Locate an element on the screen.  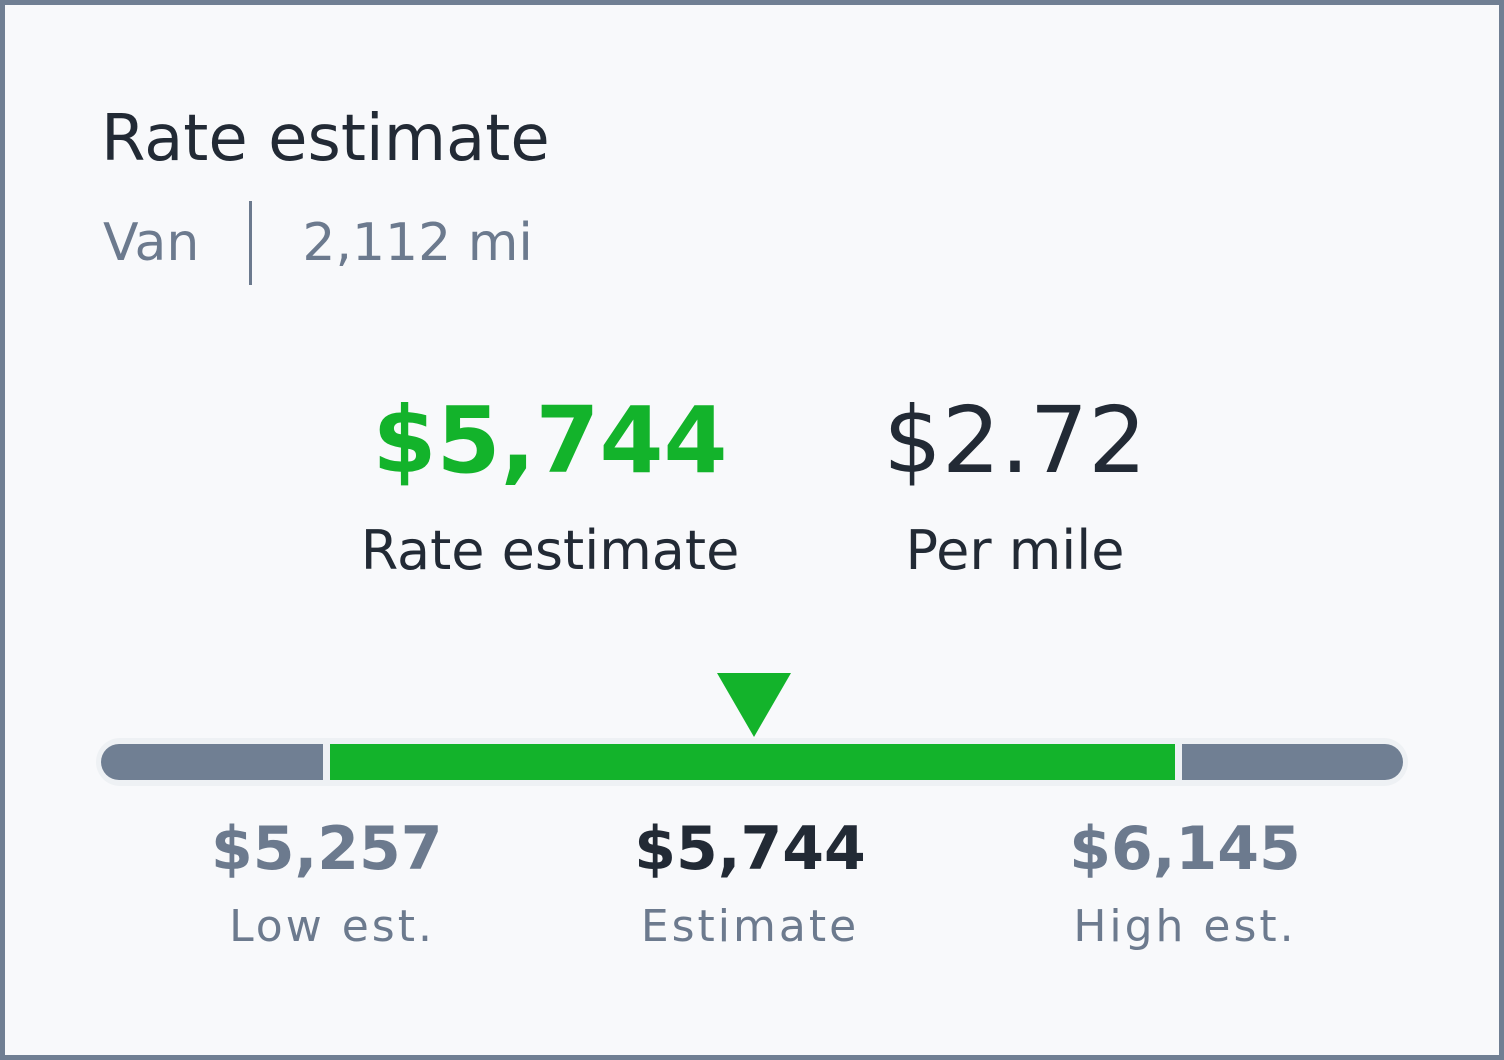
shipment-meta: Van 2,112 mi is located at coordinates (318, 243).